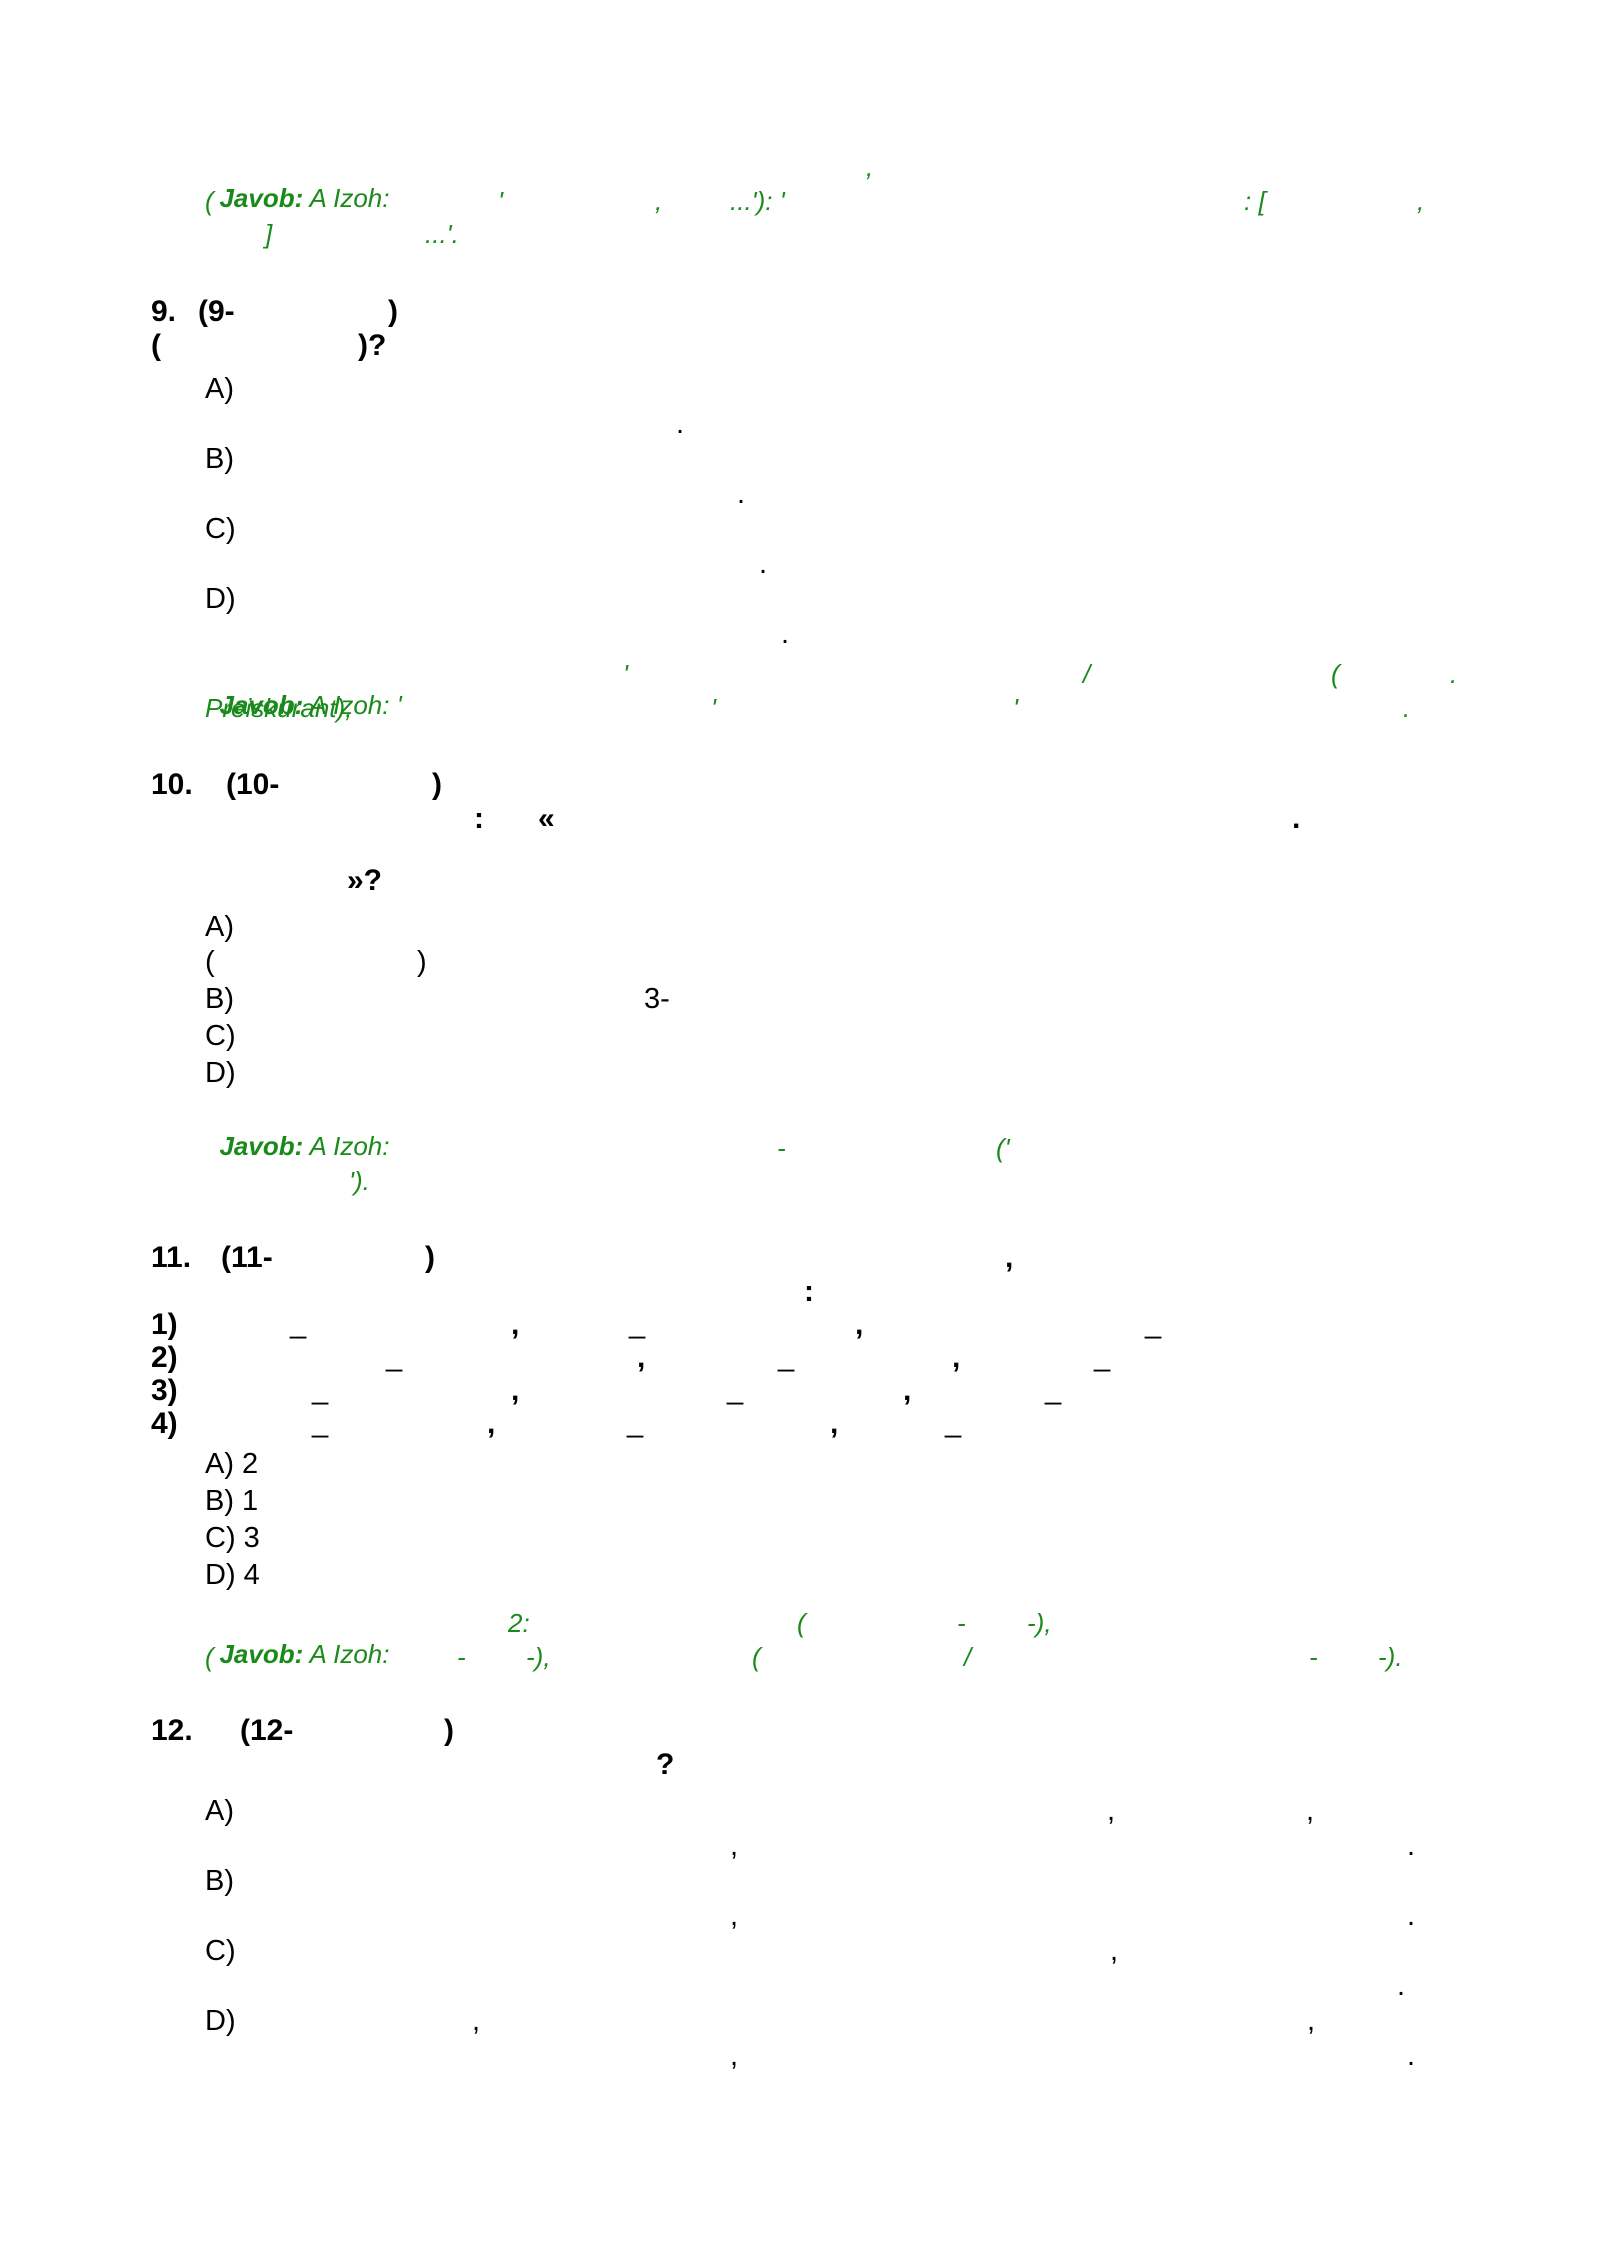 The width and height of the screenshot is (1600, 2262). Describe the element at coordinates (352, 705) in the screenshot. I see `answer-text: A Izoh: '` at that location.